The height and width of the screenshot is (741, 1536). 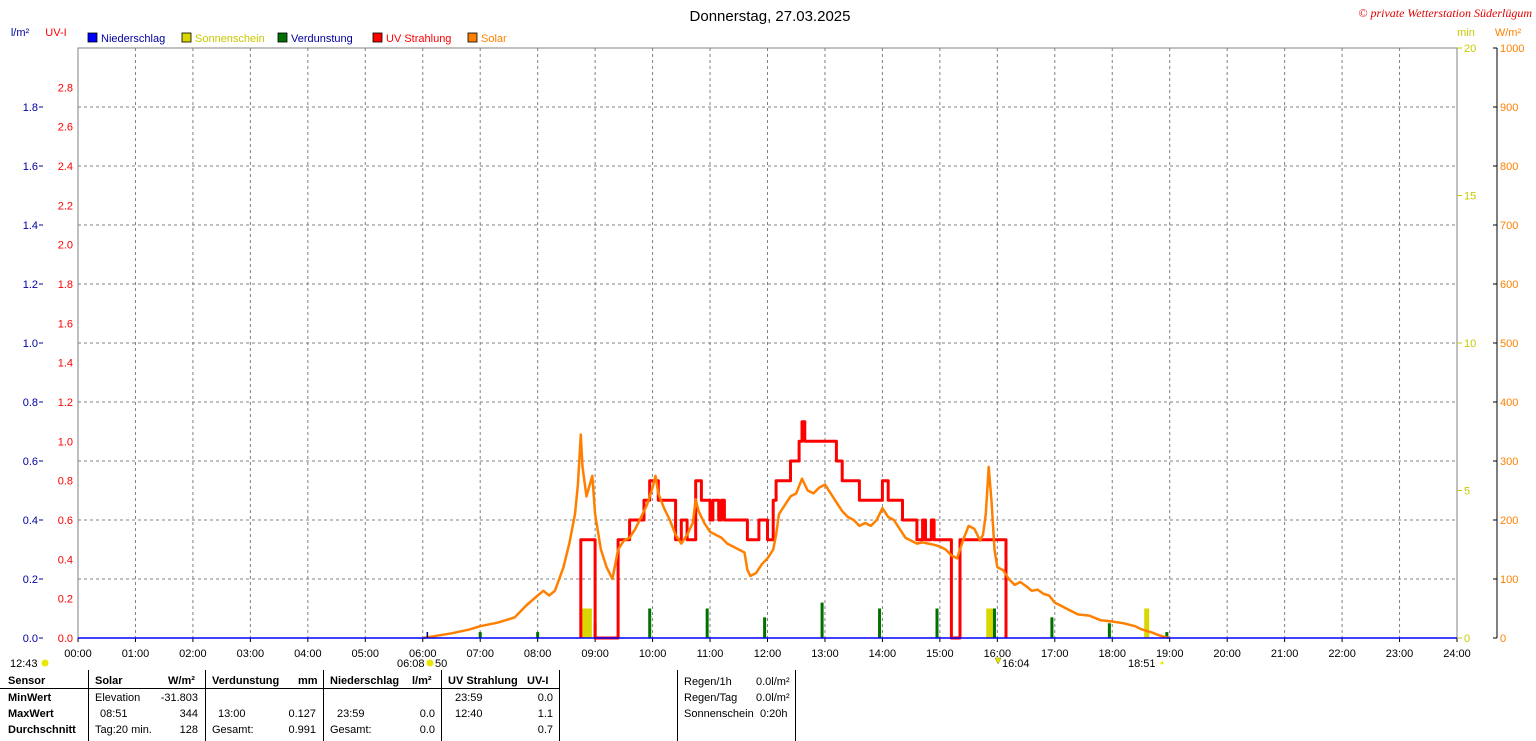 I want to click on header-nied-unit: l/m², so click(x=422, y=681).